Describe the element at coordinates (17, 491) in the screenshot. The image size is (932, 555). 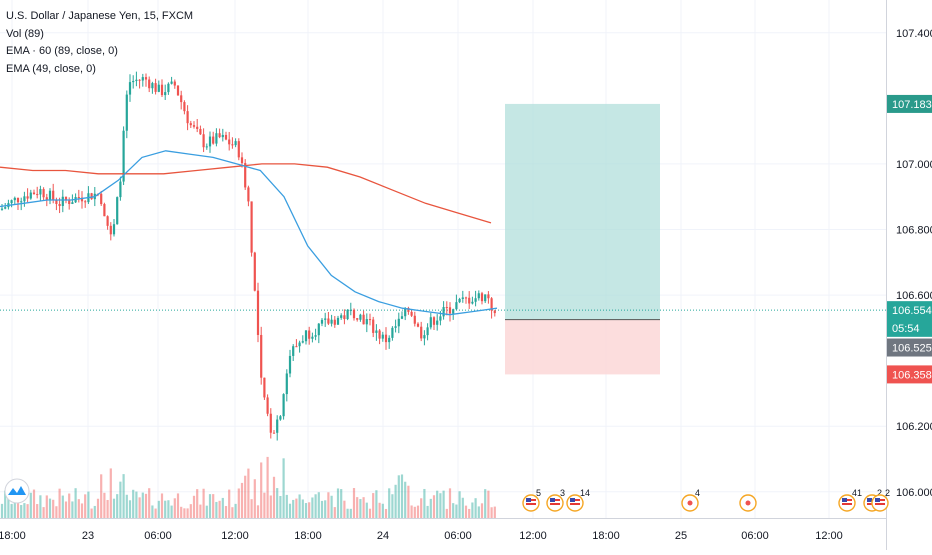
I see `tradingview-logo-icon` at that location.